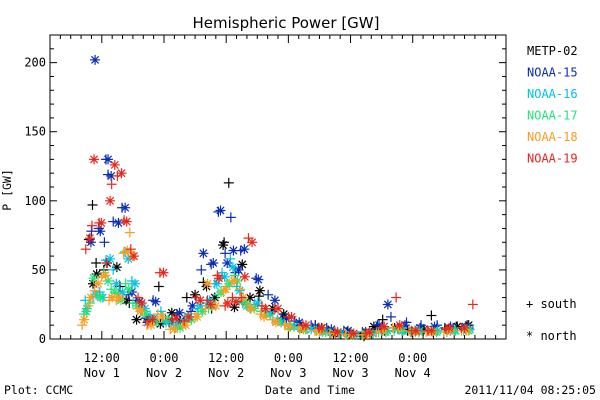  Describe the element at coordinates (38, 390) in the screenshot. I see `footer-credit: Plot: CCMC` at that location.